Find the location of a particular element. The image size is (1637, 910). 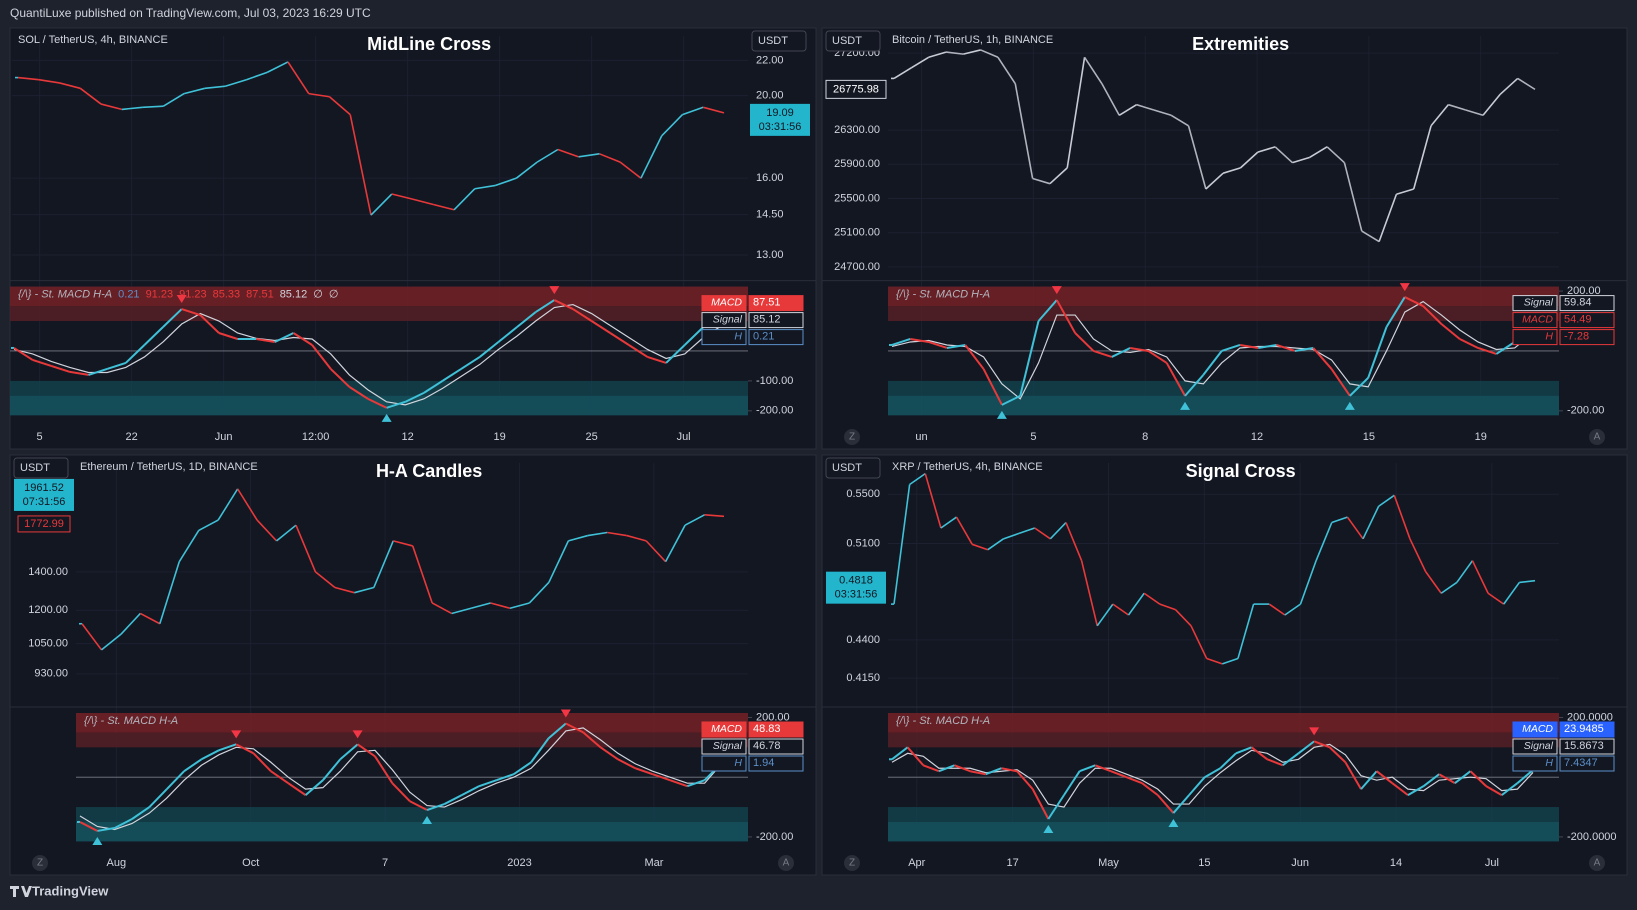

y-tick-label: 25100.00 is located at coordinates (857, 233).